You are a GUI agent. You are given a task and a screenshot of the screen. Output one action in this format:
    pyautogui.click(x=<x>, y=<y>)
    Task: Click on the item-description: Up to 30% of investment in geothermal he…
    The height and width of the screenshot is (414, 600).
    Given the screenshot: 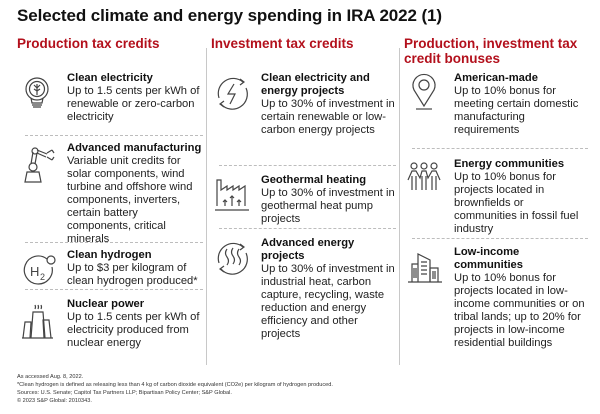 What is the action you would take?
    pyautogui.click(x=328, y=206)
    